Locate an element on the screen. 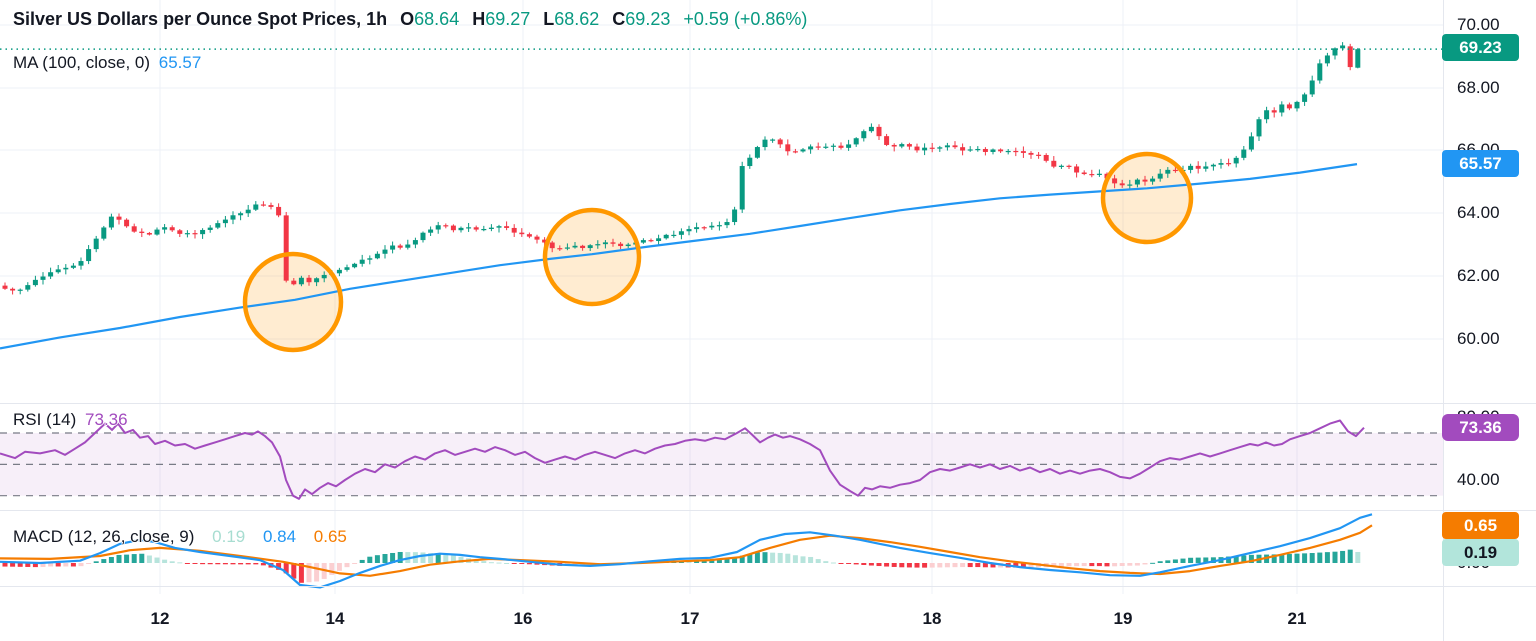 This screenshot has width=1536, height=641. rsi-legend: RSI (14) 73.36 is located at coordinates (70, 420).